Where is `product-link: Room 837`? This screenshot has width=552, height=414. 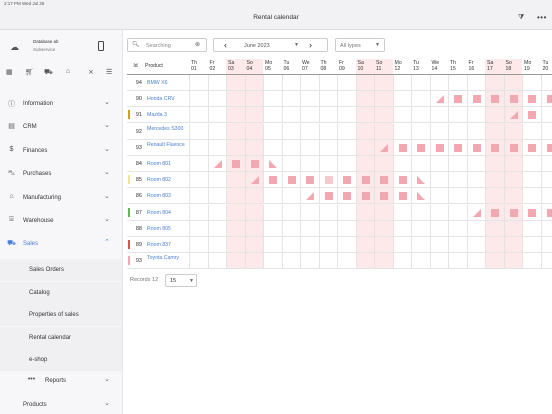 product-link: Room 837 is located at coordinates (159, 245).